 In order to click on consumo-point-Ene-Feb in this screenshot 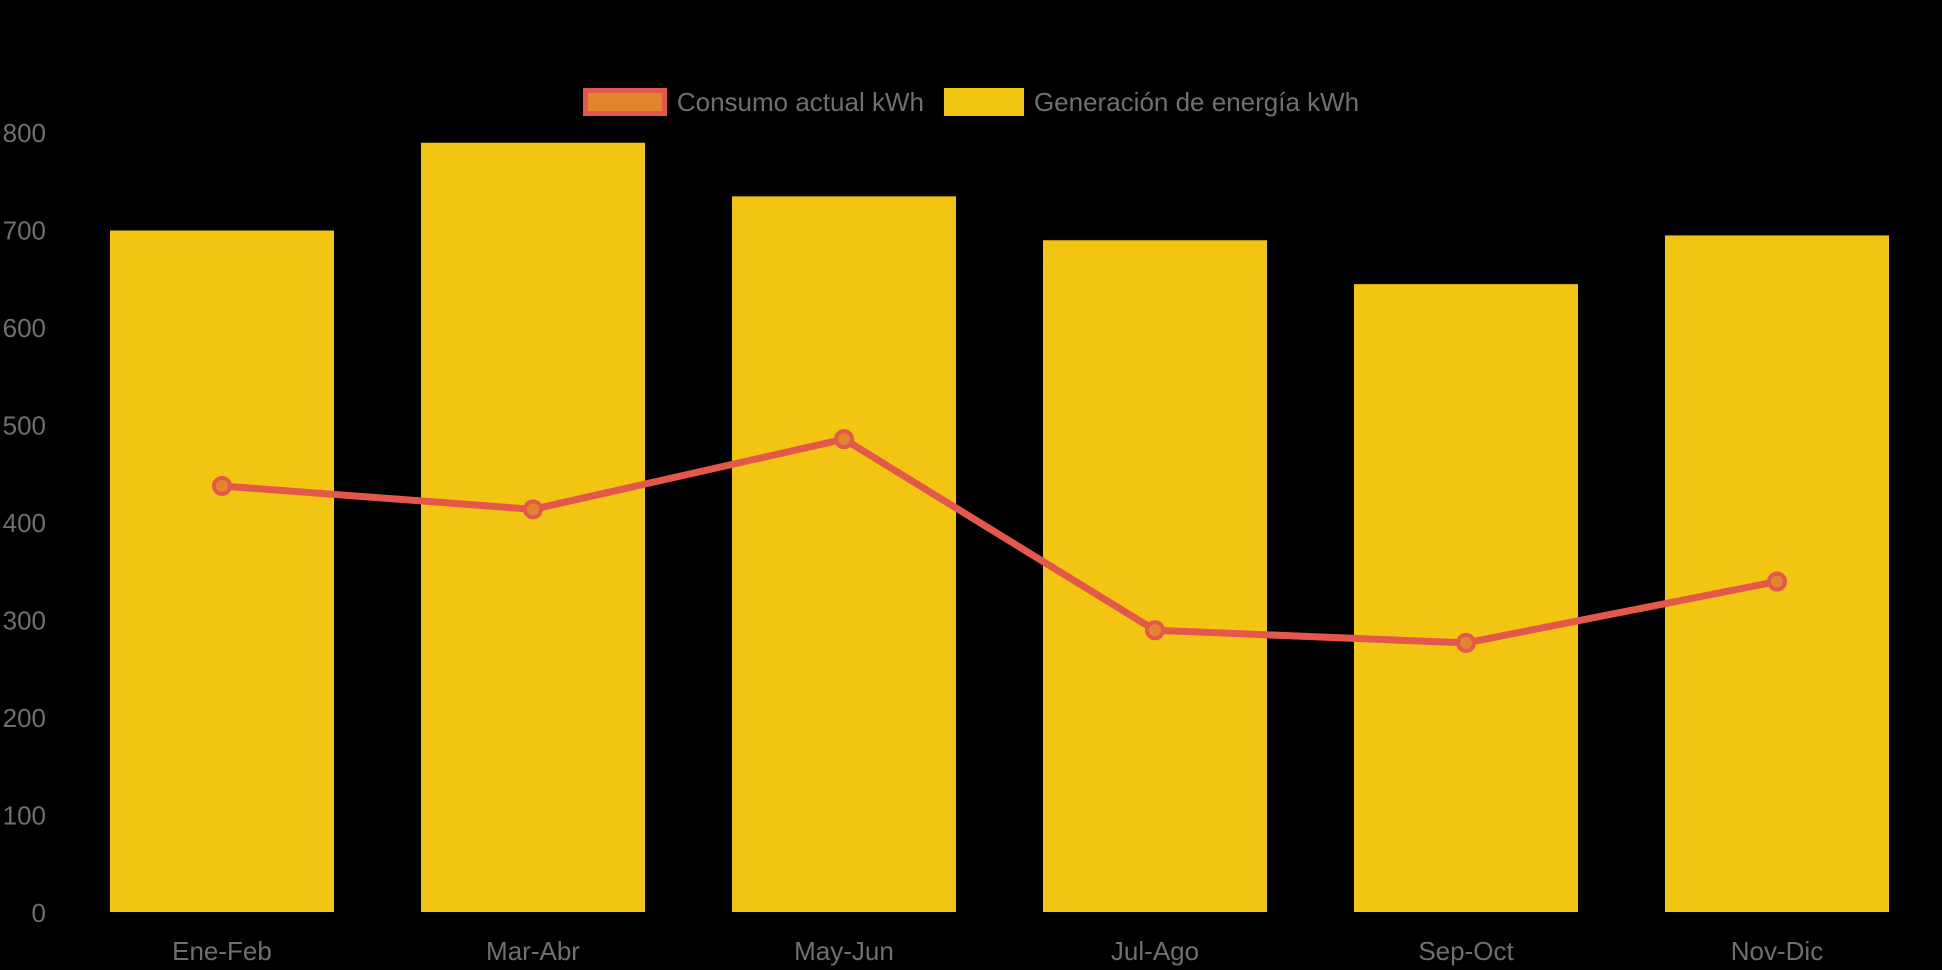, I will do `click(222, 485)`.